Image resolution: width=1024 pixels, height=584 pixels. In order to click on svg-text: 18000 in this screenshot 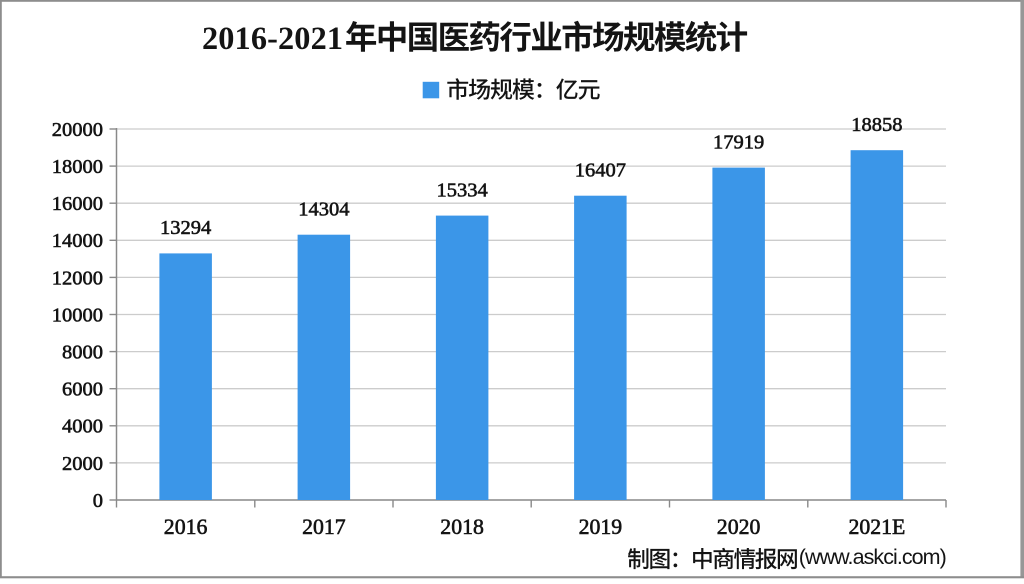, I will do `click(77, 167)`.